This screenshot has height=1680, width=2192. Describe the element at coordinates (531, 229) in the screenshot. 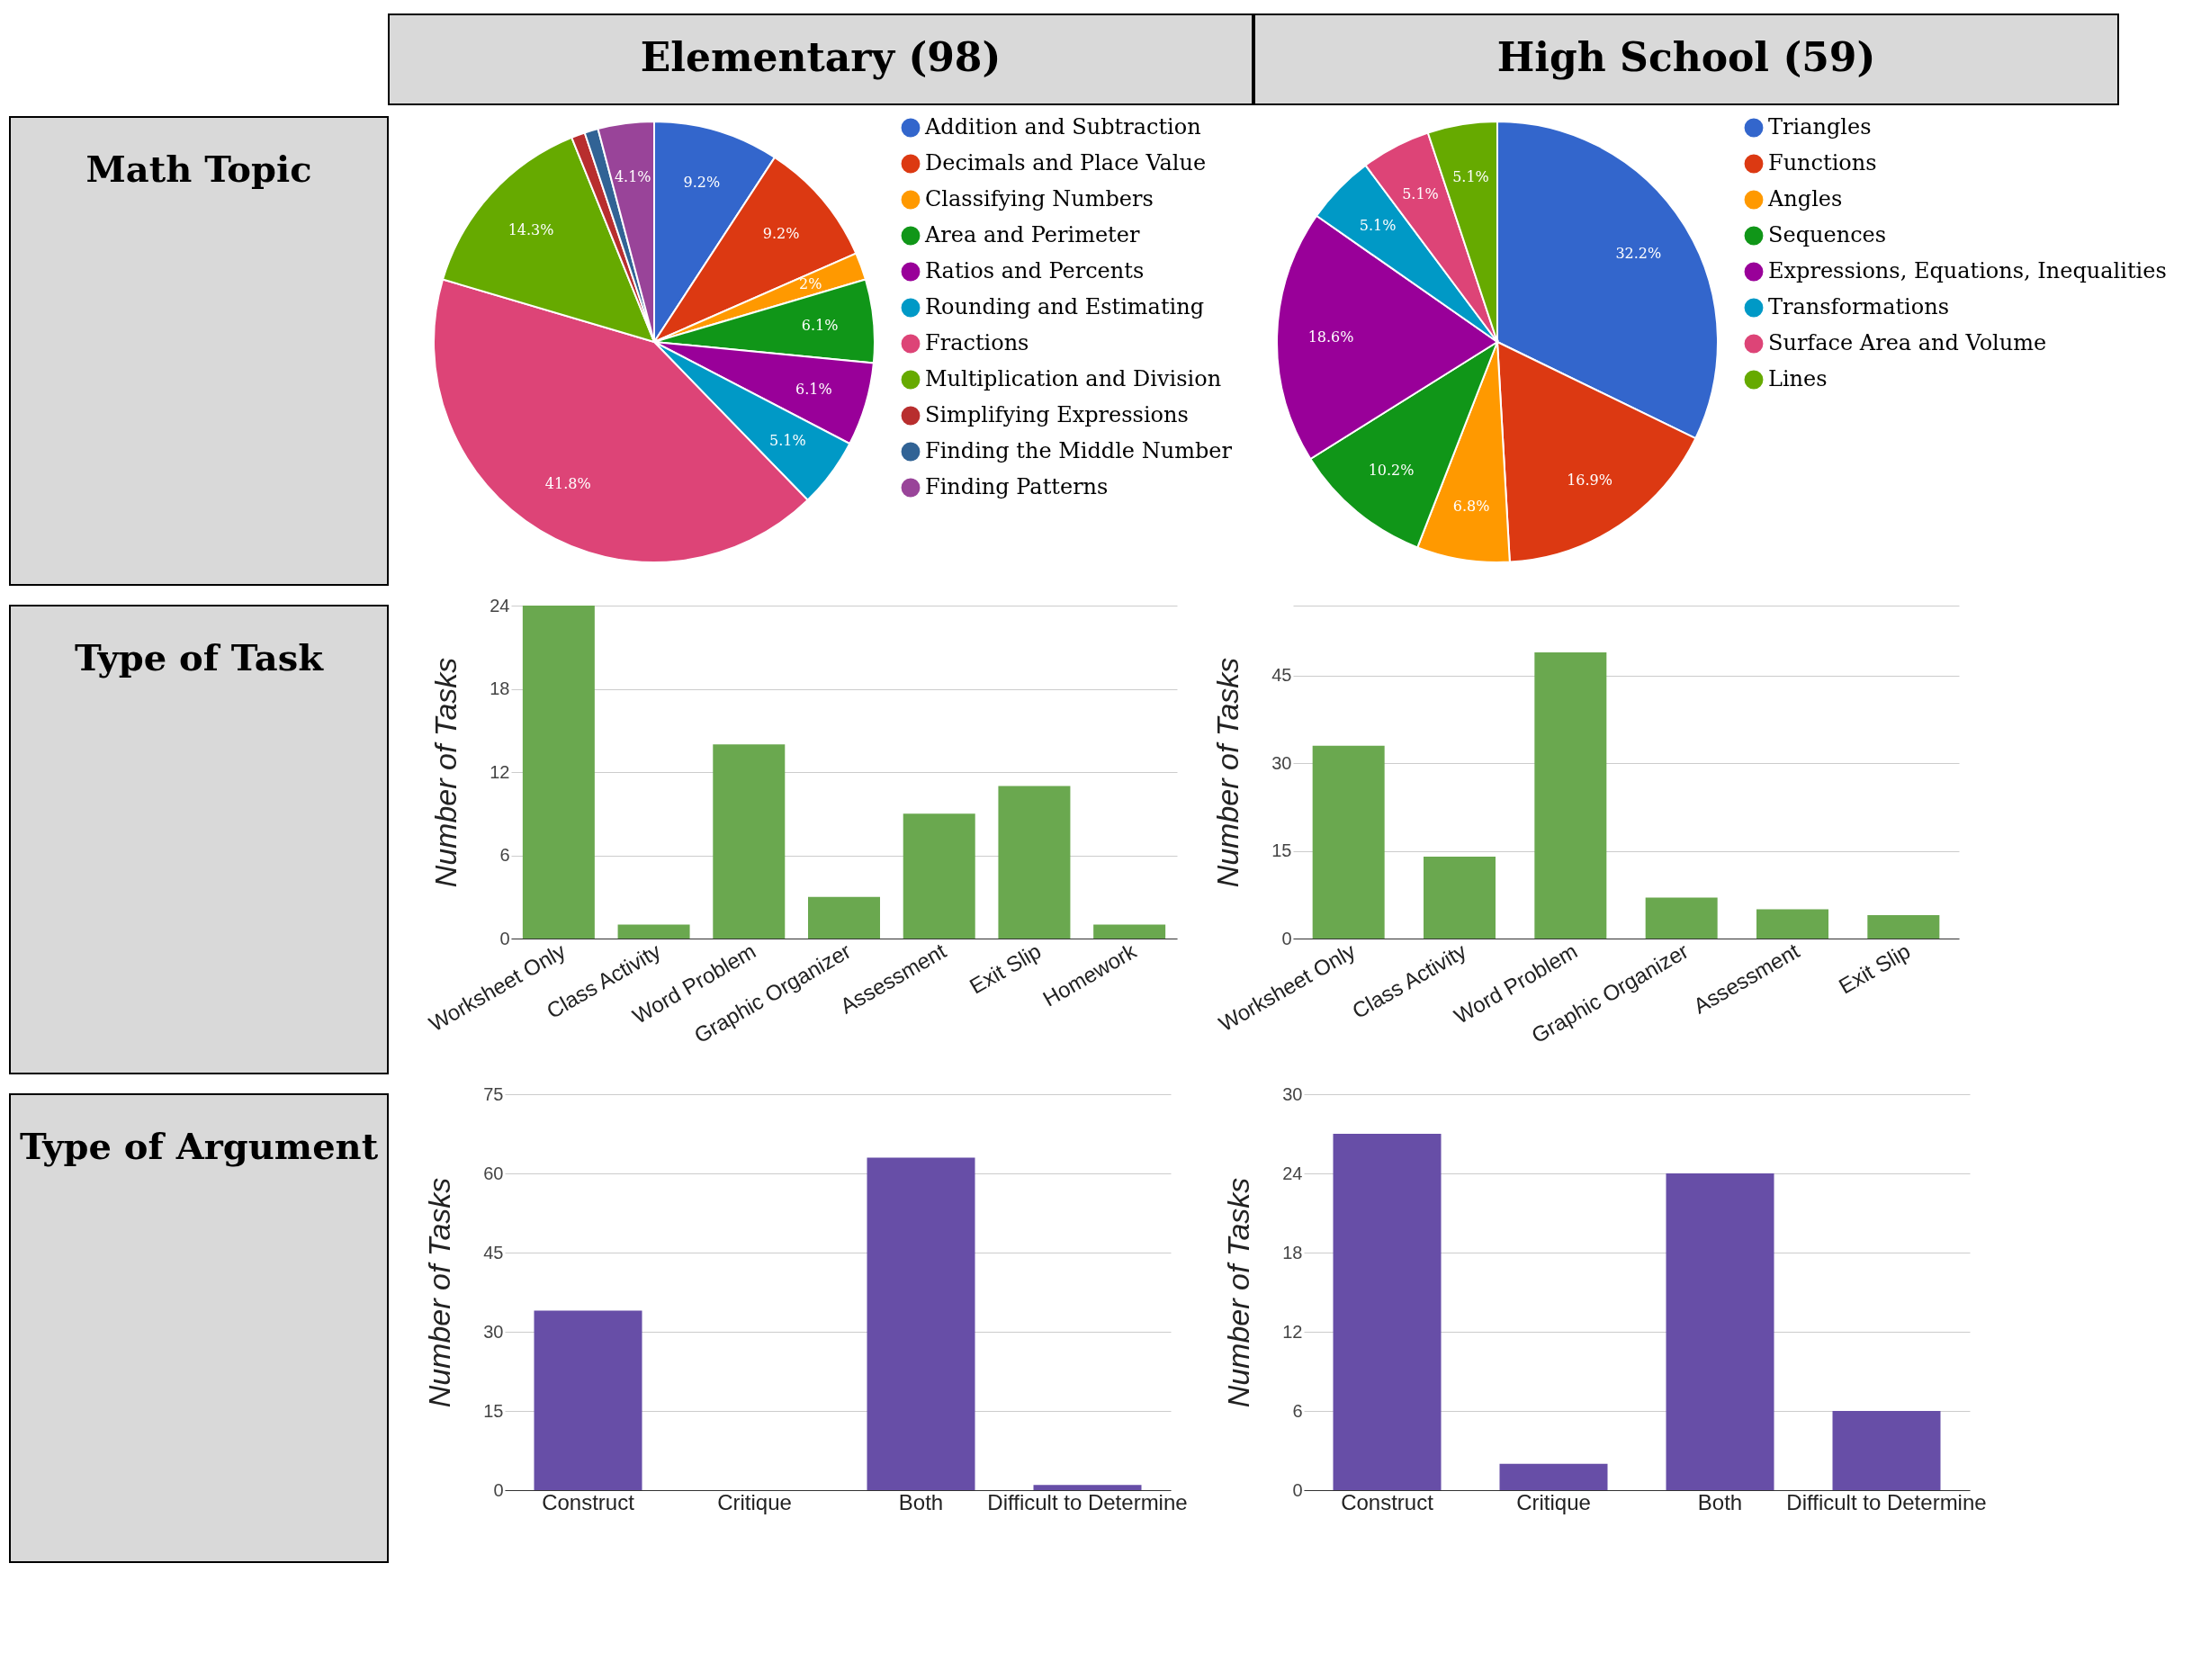

I see `data-label: 14.3%` at that location.